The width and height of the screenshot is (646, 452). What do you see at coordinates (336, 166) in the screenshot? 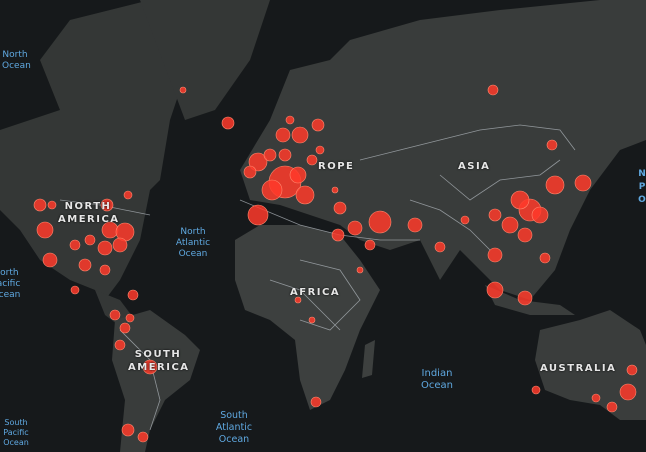
I see `label-europe: ROPE` at bounding box center [336, 166].